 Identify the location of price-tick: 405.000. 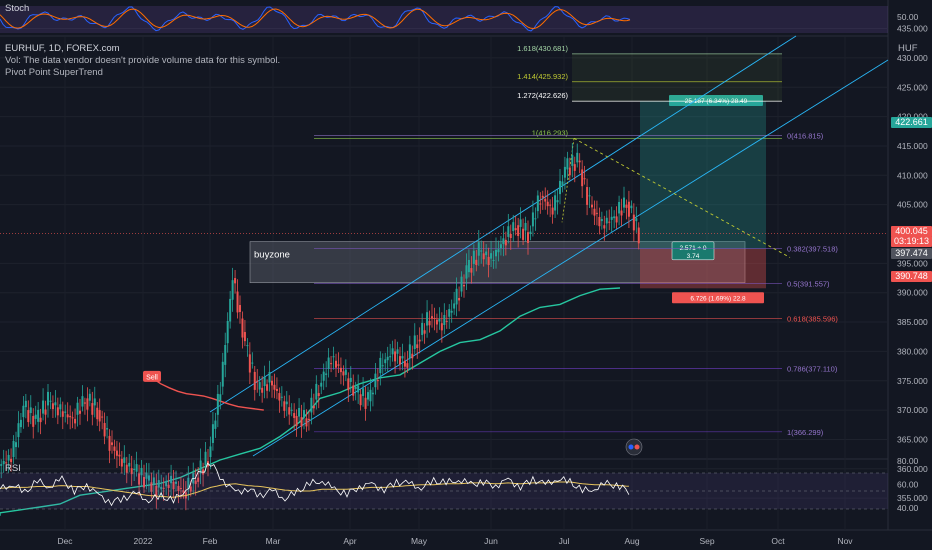
(912, 205).